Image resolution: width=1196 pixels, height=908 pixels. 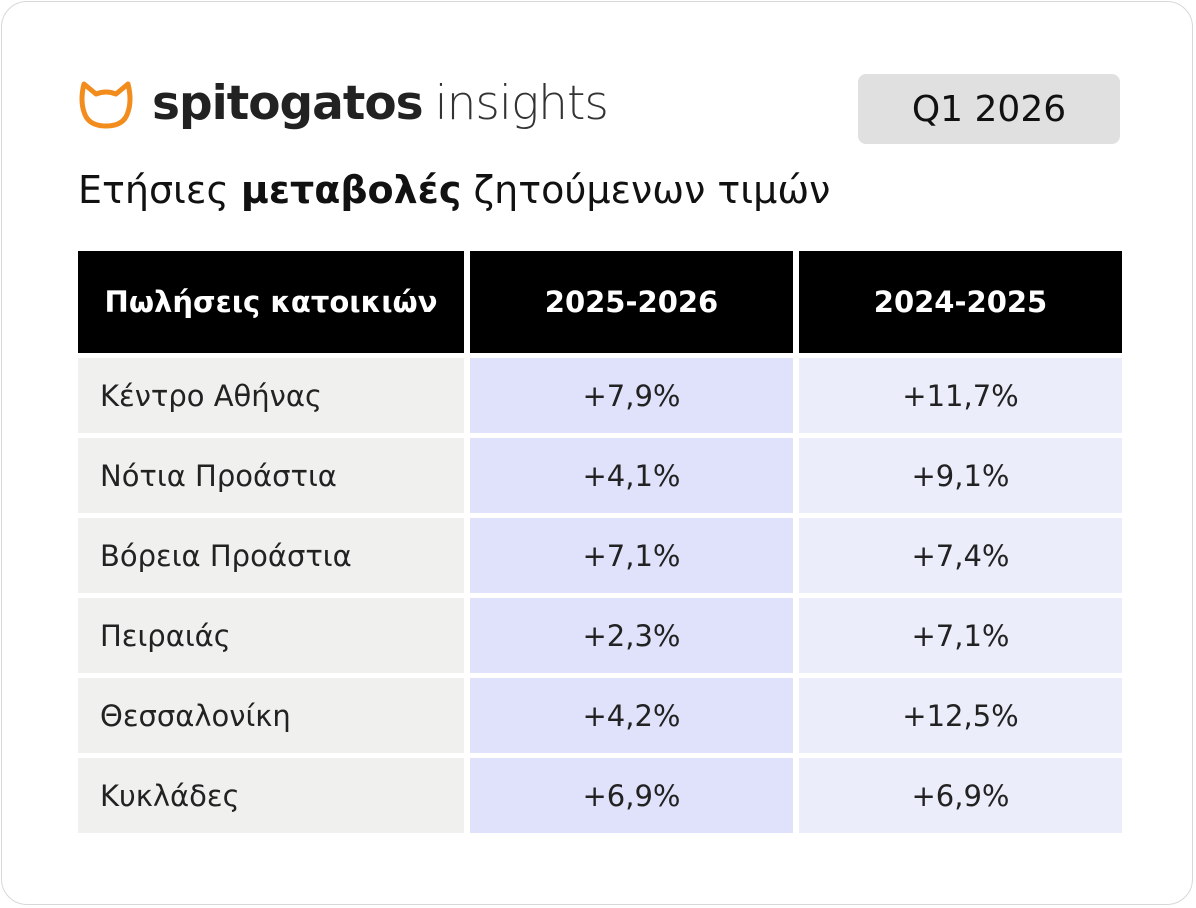 What do you see at coordinates (652, 190) in the screenshot?
I see `title-text: ζητούμενων τιμών` at bounding box center [652, 190].